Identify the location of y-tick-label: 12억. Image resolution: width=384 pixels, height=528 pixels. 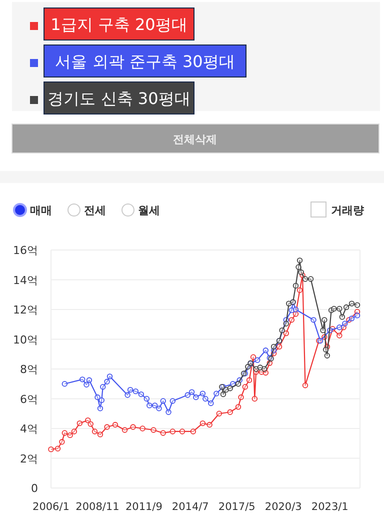
(25, 310).